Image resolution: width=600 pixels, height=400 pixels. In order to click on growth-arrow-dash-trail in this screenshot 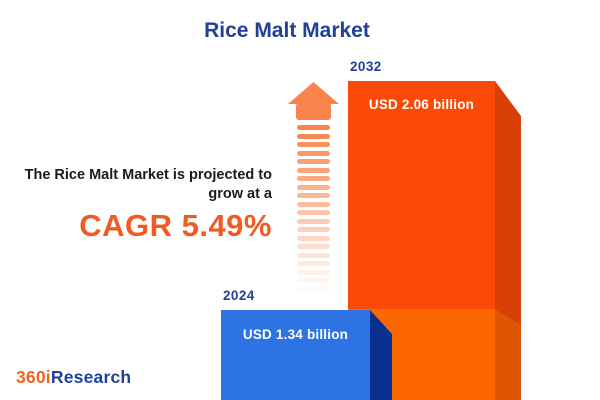, I will do `click(313, 210)`.